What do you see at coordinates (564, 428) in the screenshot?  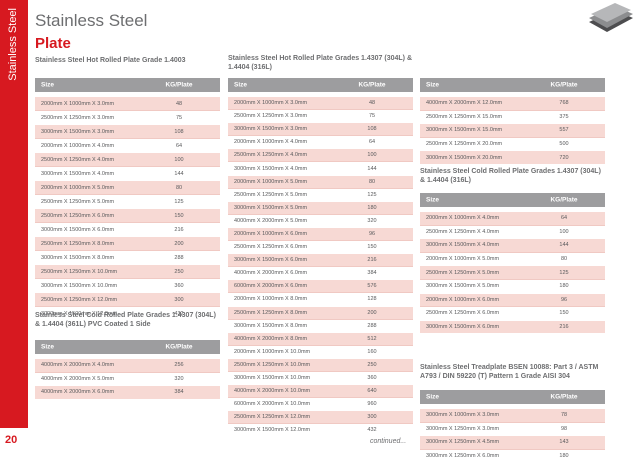 I see `weight-cell: 98` at bounding box center [564, 428].